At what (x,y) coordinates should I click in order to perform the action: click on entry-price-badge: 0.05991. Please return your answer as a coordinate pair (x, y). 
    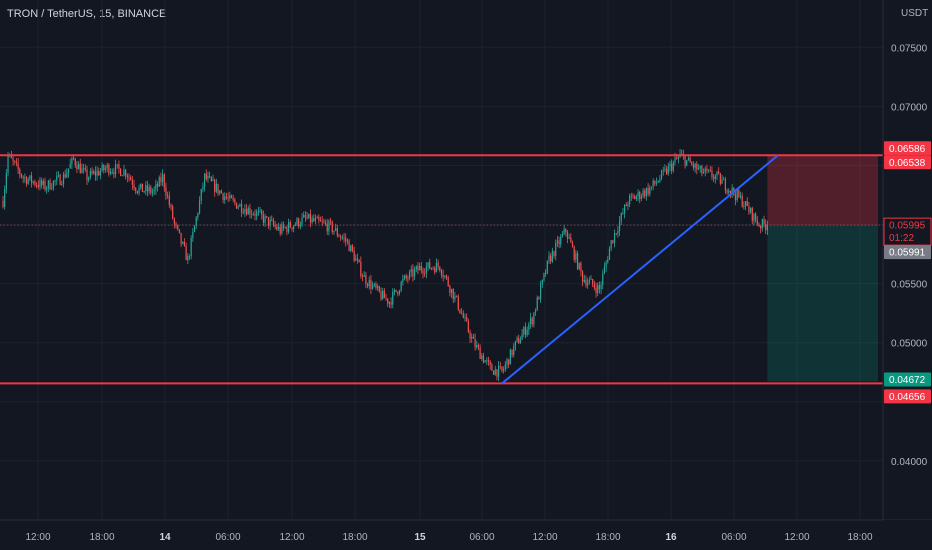
    Looking at the image, I should click on (907, 252).